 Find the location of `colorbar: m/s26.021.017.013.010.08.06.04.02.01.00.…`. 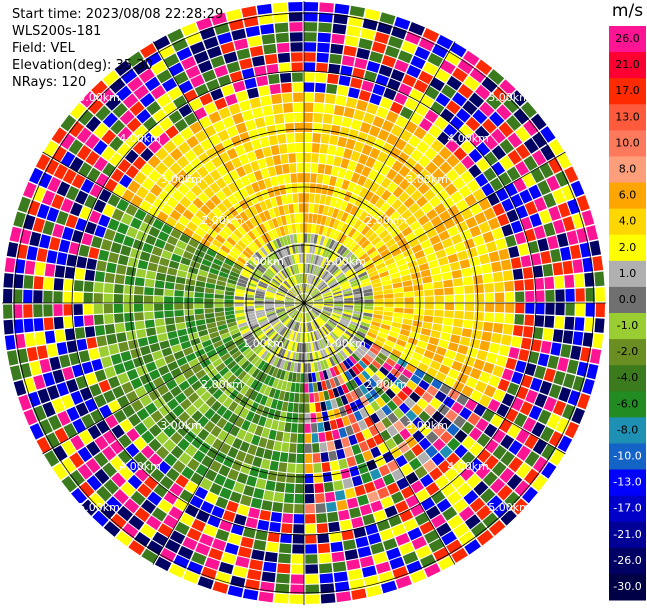

colorbar: m/s26.021.017.013.010.08.06.04.02.01.00.… is located at coordinates (627, 301).